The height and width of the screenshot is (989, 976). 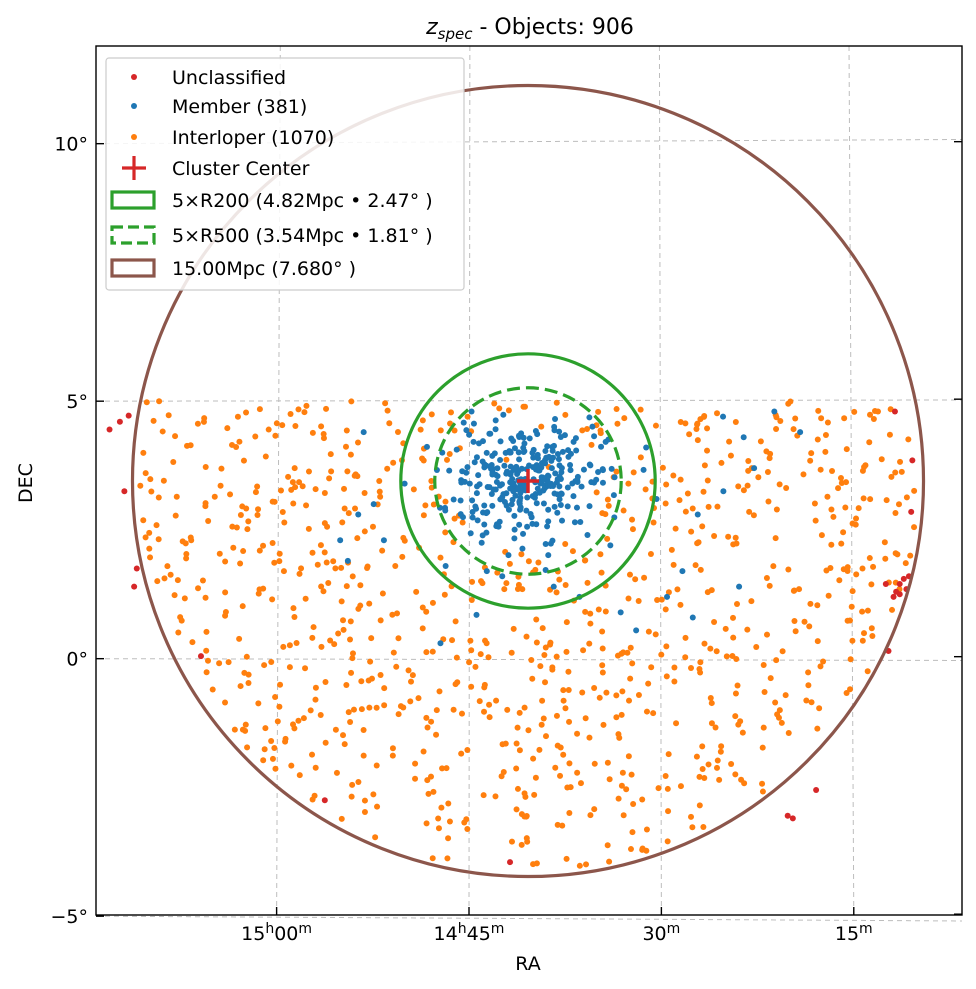 I want to click on unclassified-point, so click(x=912, y=460).